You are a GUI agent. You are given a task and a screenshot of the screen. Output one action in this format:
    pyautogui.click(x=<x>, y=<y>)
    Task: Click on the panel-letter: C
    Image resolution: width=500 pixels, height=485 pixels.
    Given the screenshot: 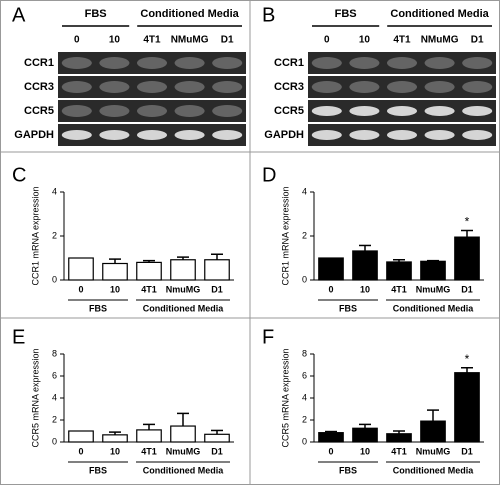 What is the action you would take?
    pyautogui.click(x=19, y=175)
    